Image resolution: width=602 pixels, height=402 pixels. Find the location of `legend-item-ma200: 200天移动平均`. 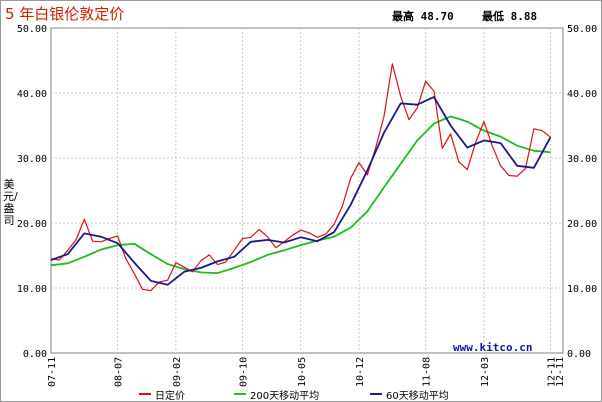

legend-item-ma200: 200天移动平均 is located at coordinates (277, 395).